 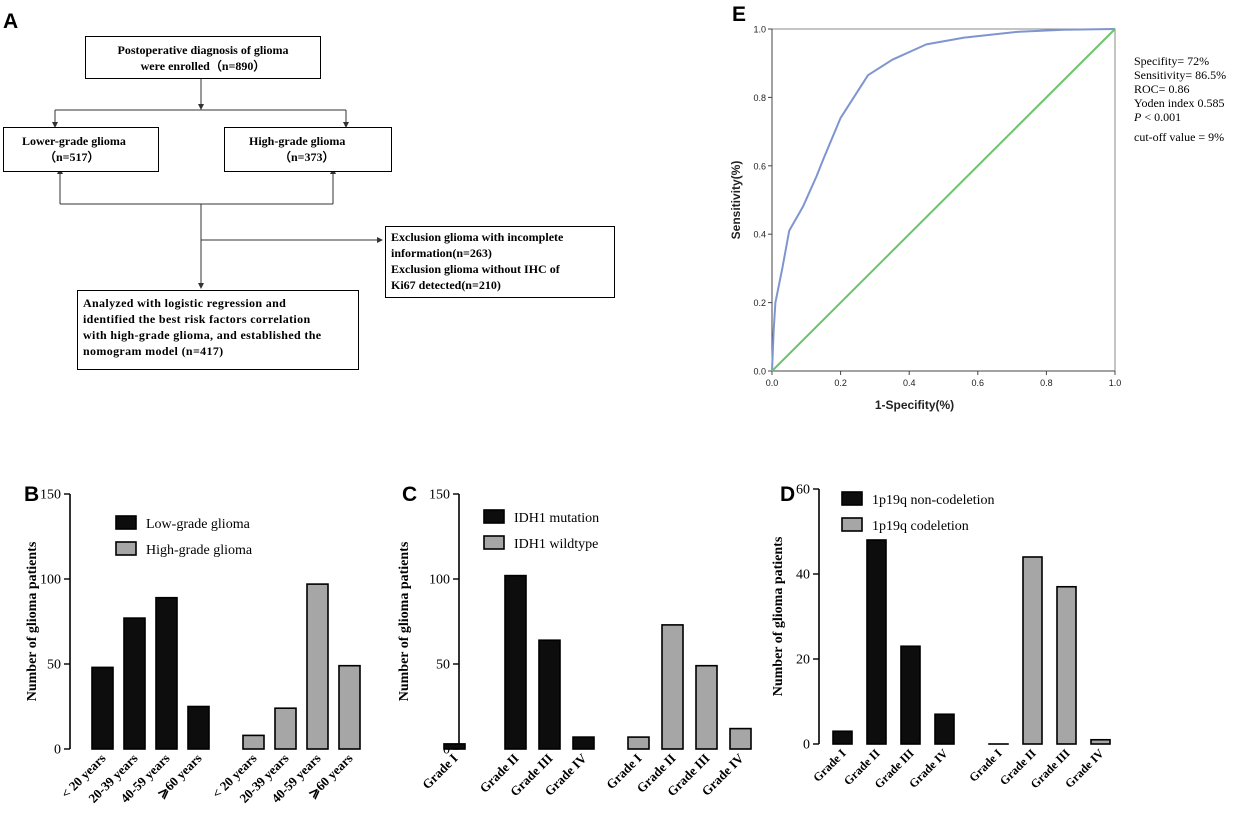 I want to click on flow-final-line4: nomogram model (n=417), so click(x=153, y=351).